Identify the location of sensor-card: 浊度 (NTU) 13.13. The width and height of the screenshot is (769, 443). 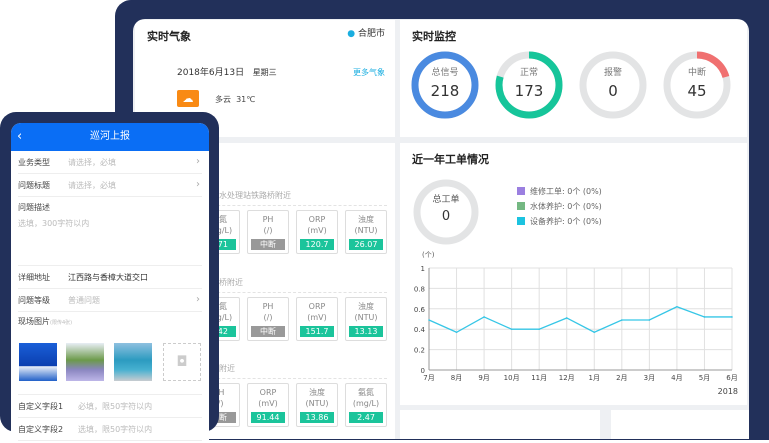
(366, 319).